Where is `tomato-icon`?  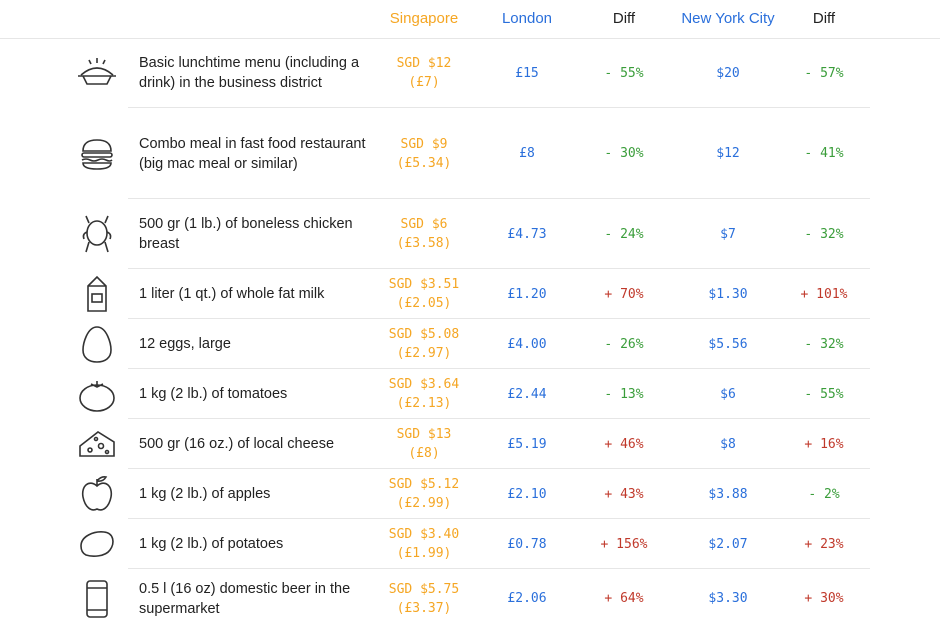
tomato-icon is located at coordinates (97, 394).